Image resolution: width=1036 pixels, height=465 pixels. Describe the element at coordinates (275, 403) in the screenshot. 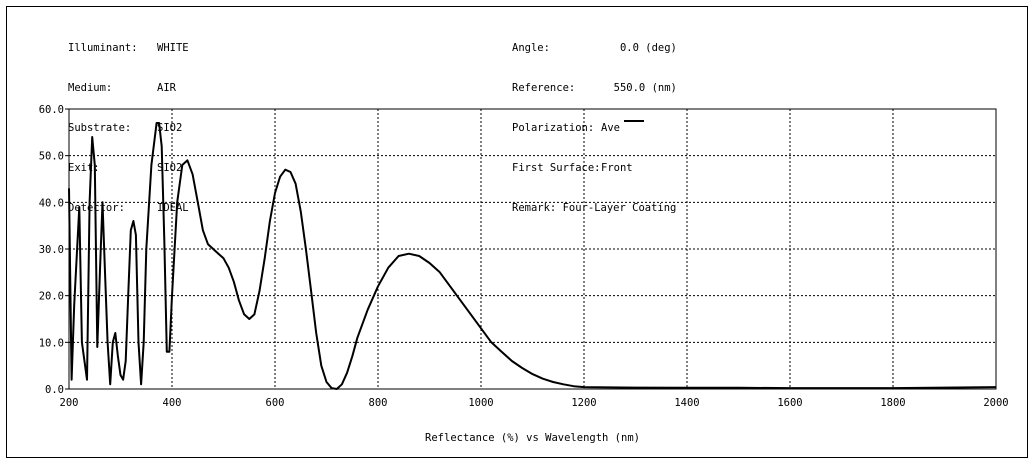

I see `x-tick-label: 600` at that location.